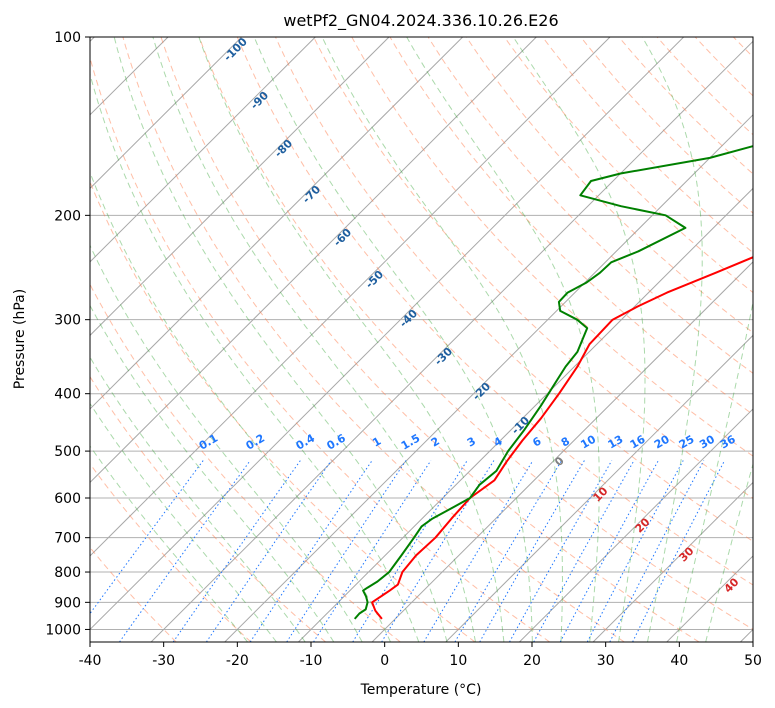  Describe the element at coordinates (67, 539) in the screenshot. I see `y-tick-label: 700` at that location.